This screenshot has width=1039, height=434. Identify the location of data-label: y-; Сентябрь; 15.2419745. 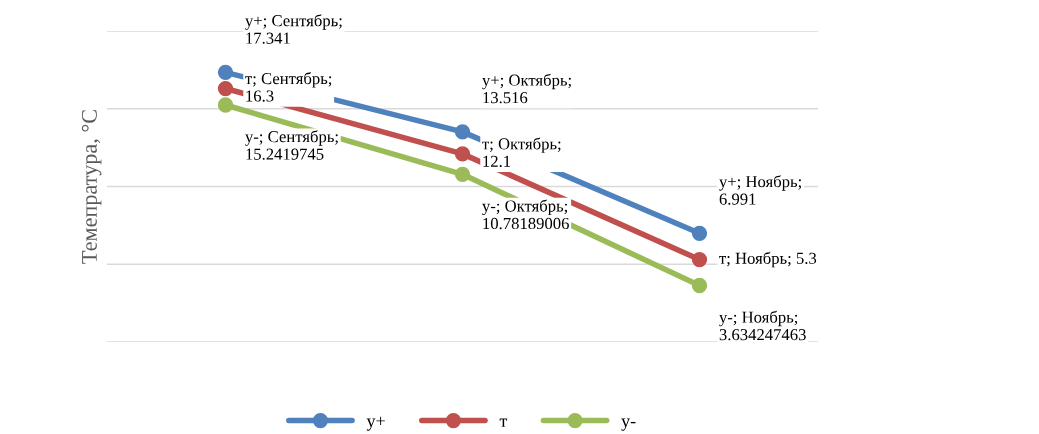
(291, 145).